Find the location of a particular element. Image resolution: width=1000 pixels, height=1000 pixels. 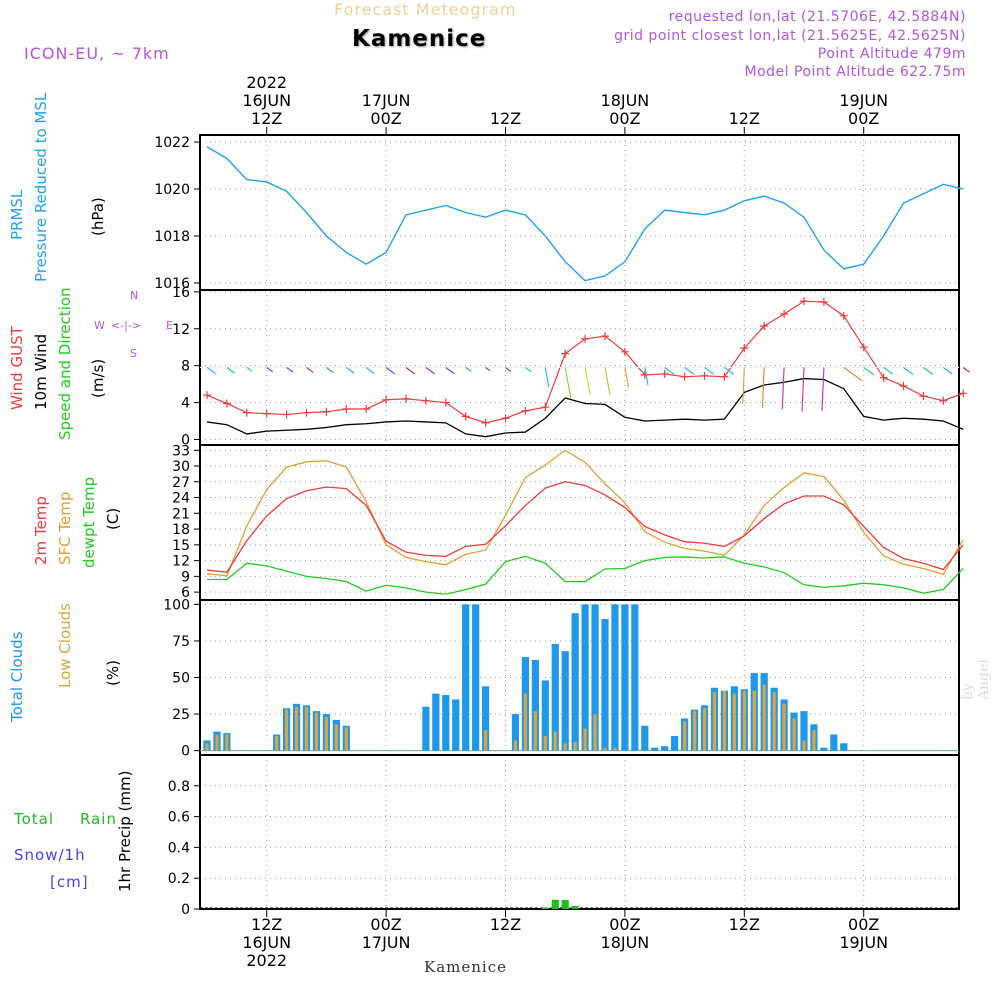

xtick-top-label: 18JUN is located at coordinates (625, 100).